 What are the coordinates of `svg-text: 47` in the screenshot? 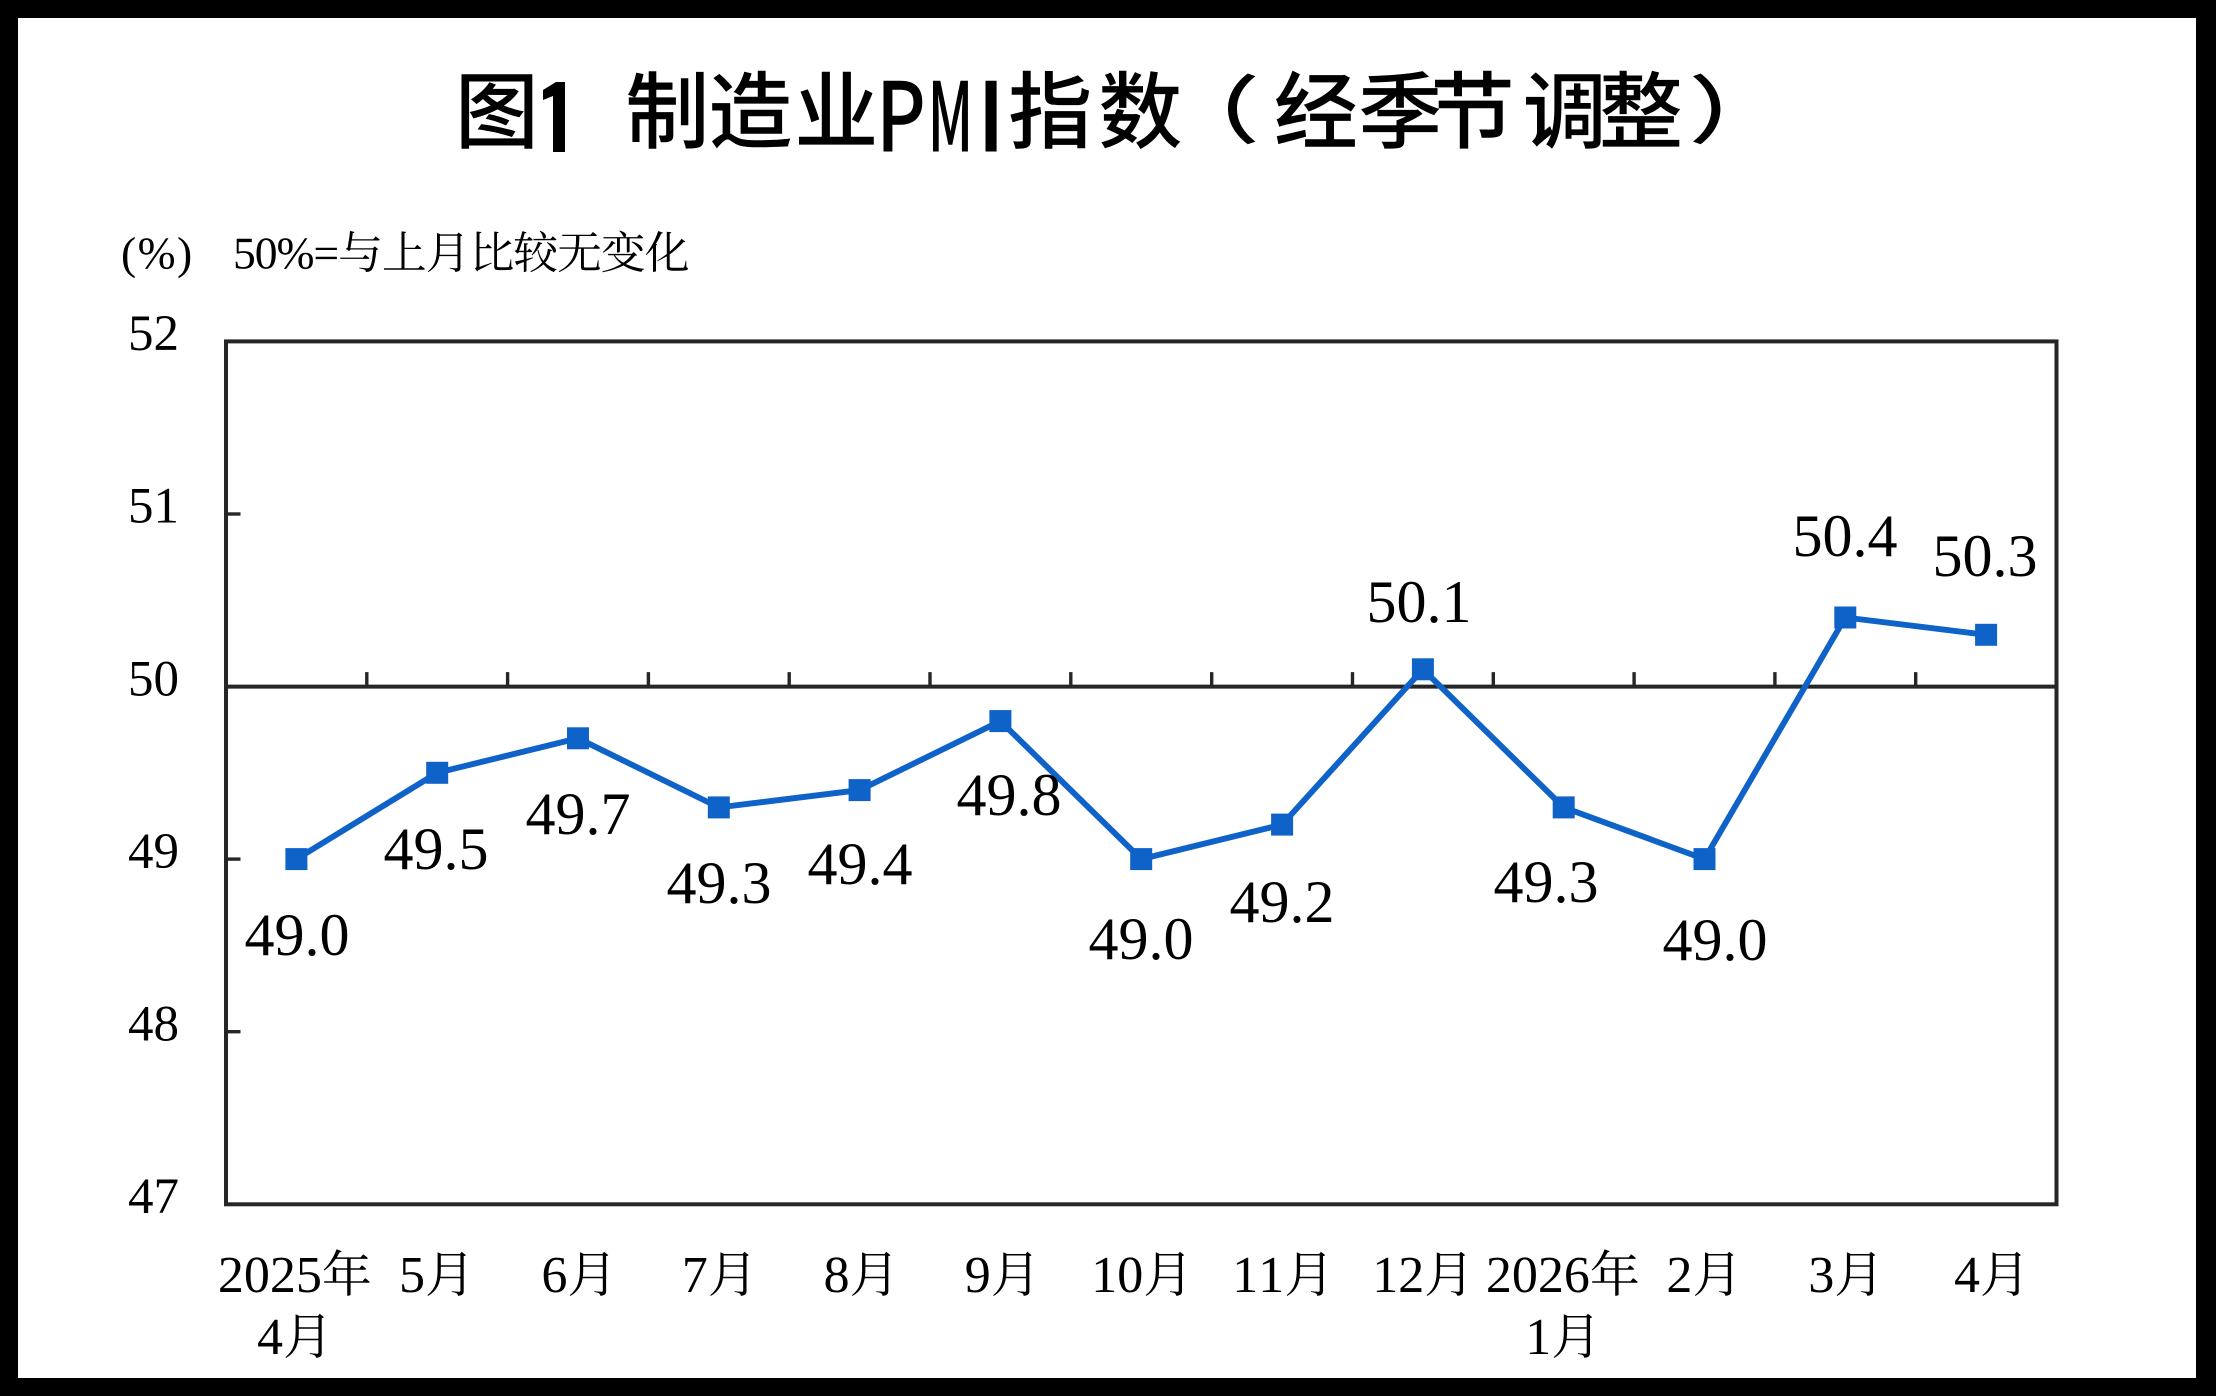 It's located at (153, 1197).